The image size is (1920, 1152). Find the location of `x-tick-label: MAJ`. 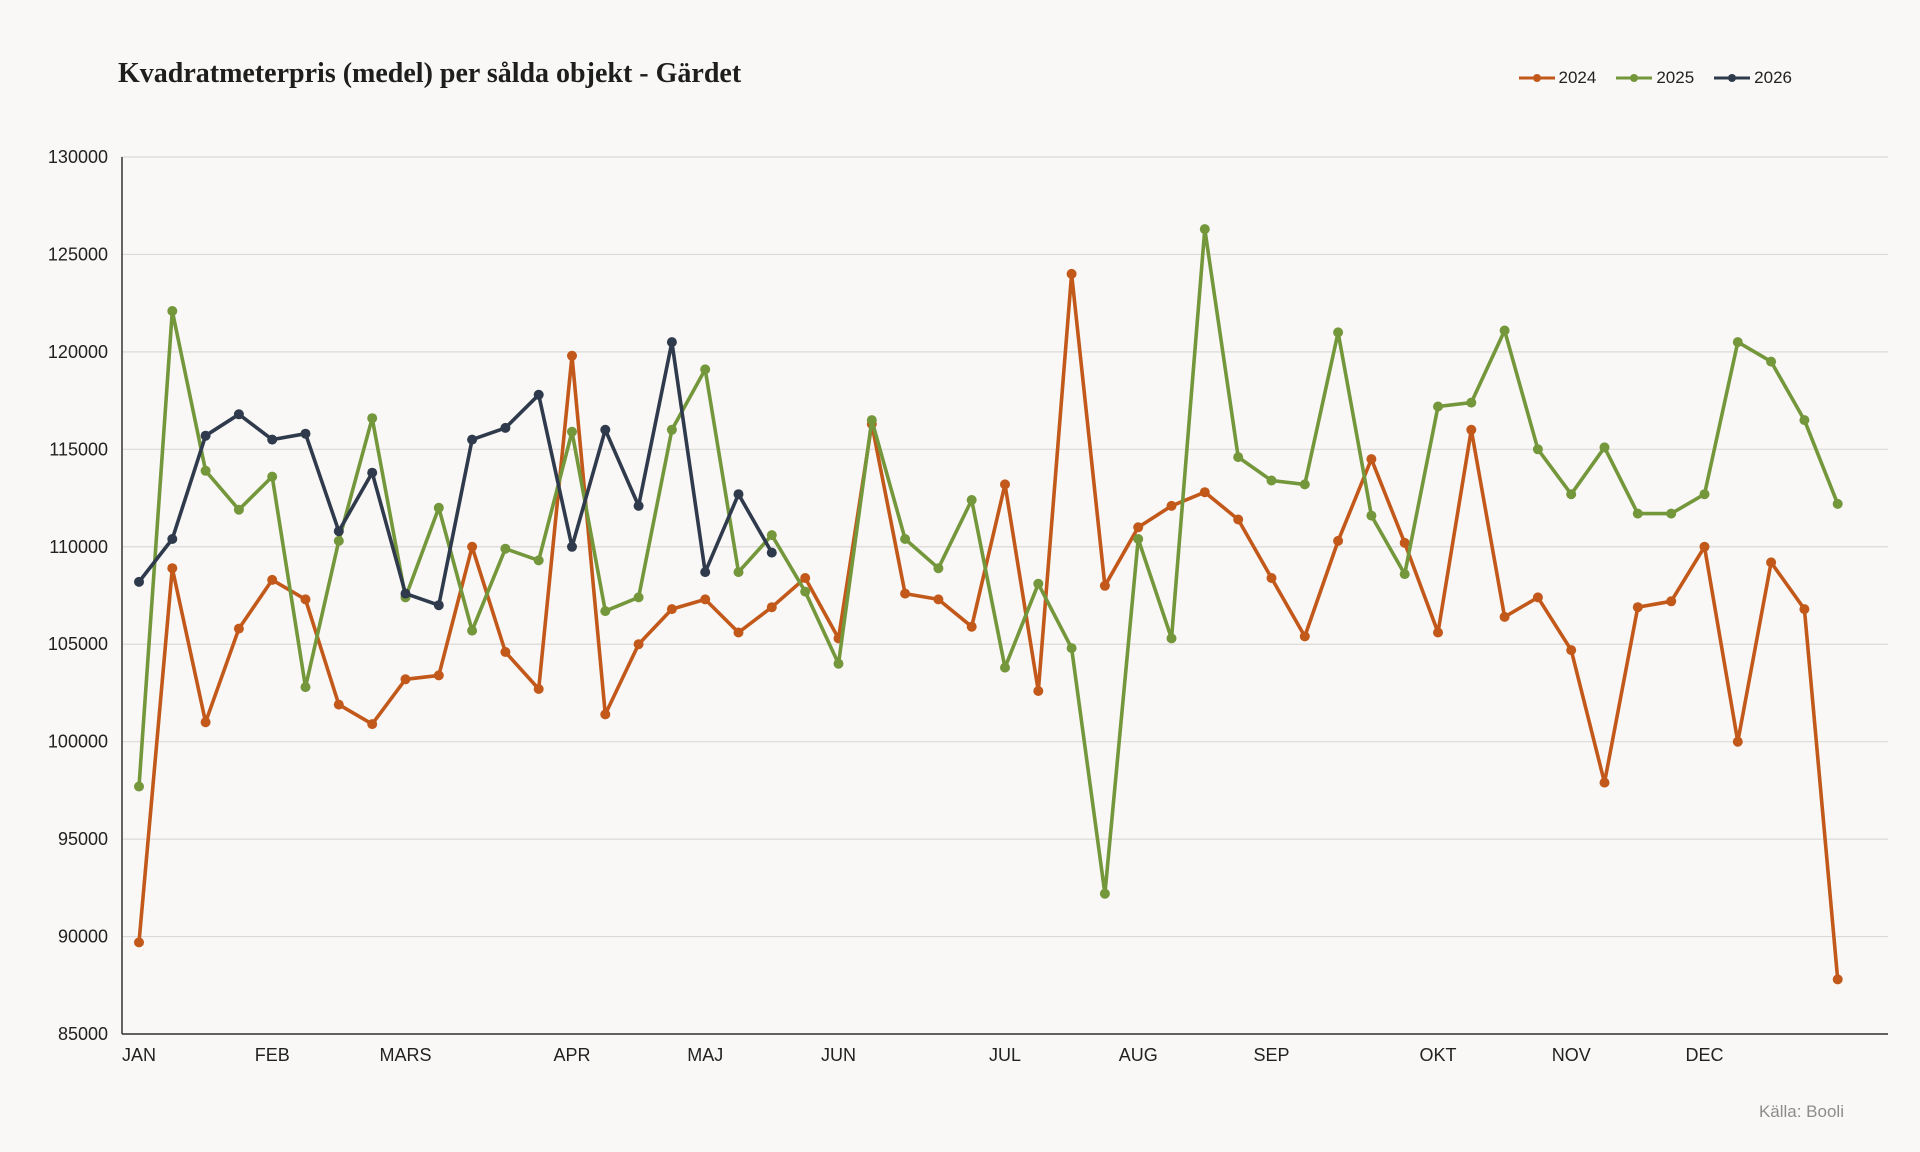

x-tick-label: MAJ is located at coordinates (705, 1055).